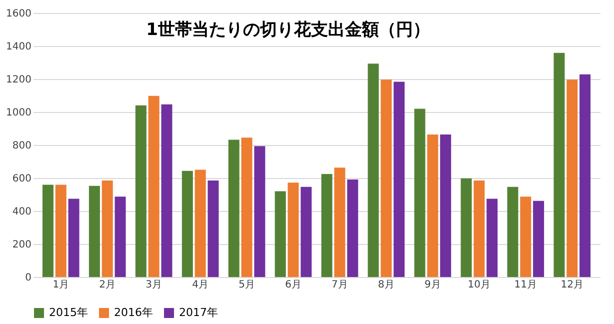 This screenshot has width=614, height=324. What do you see at coordinates (19, 113) in the screenshot?
I see `y-tick-label: 1000` at bounding box center [19, 113].